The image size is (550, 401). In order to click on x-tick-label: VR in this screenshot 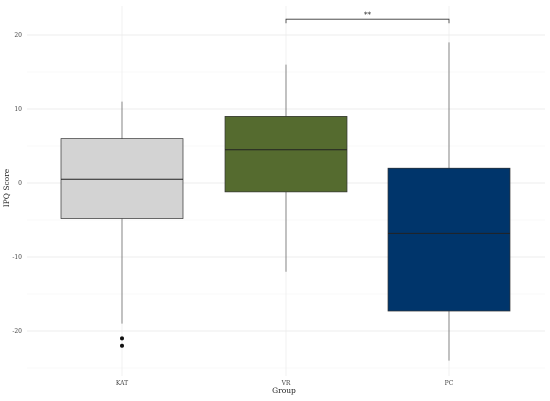, I will do `click(286, 383)`.